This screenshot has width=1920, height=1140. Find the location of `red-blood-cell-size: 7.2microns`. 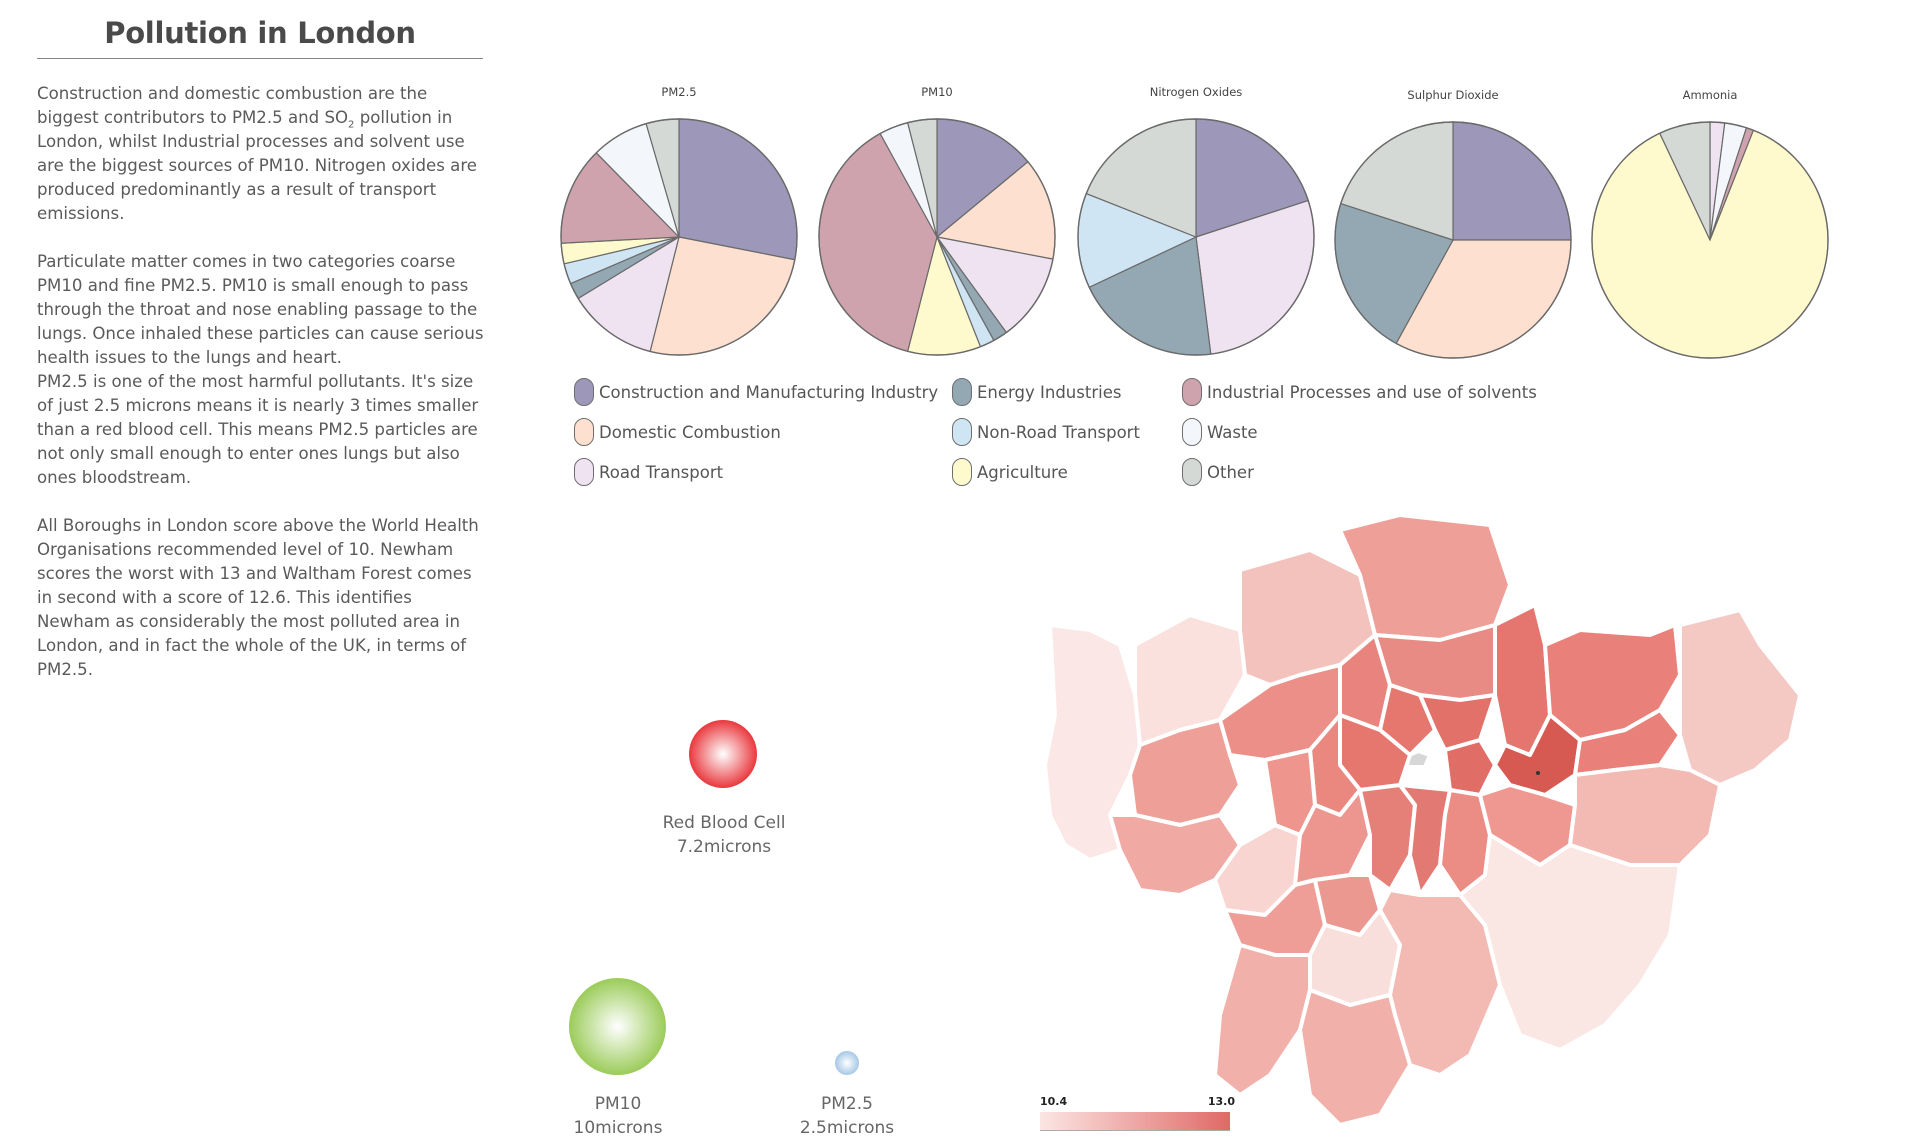

red-blood-cell-size: 7.2microns is located at coordinates (724, 847).